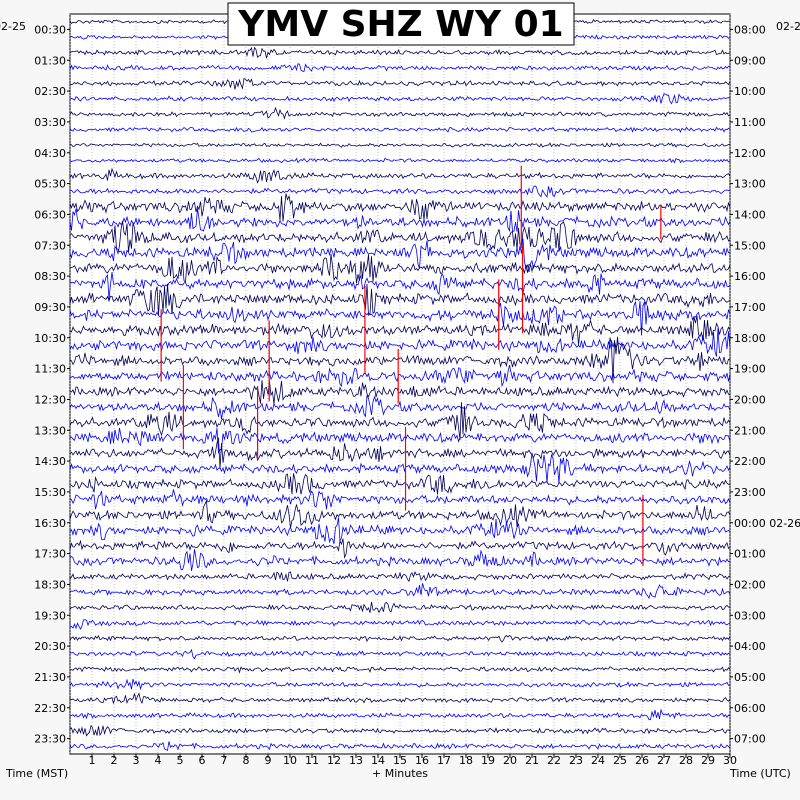 The image size is (800, 800). What do you see at coordinates (50, 430) in the screenshot?
I see `left-time-label: 13:30` at bounding box center [50, 430].